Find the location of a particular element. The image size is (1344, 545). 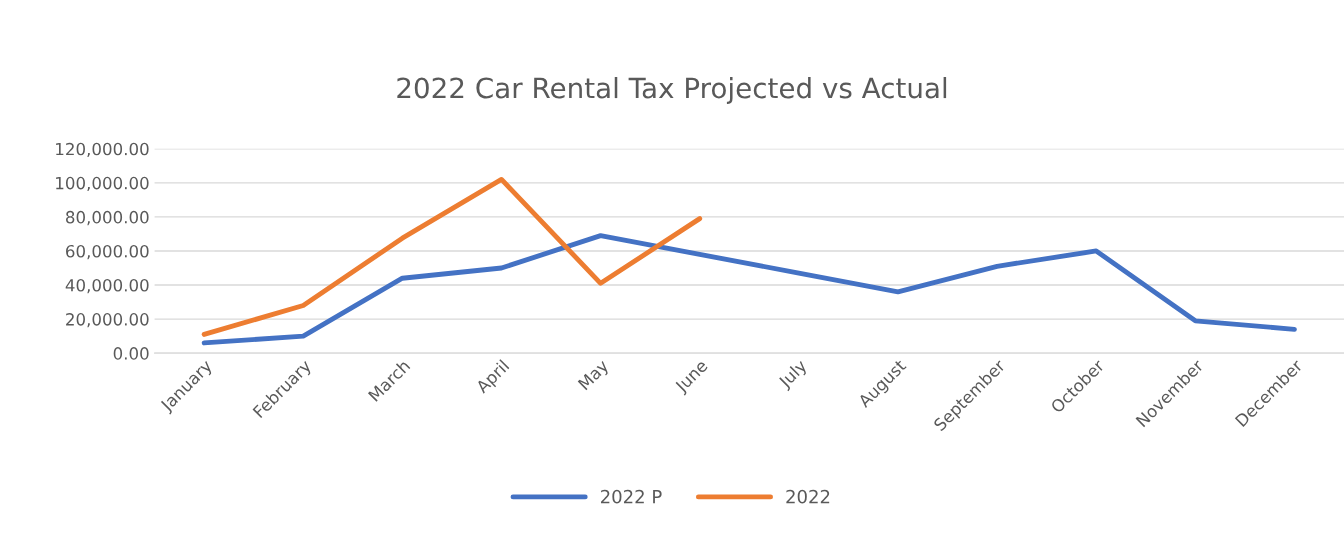

y-tick-label: 120,000.00 is located at coordinates (102, 150).